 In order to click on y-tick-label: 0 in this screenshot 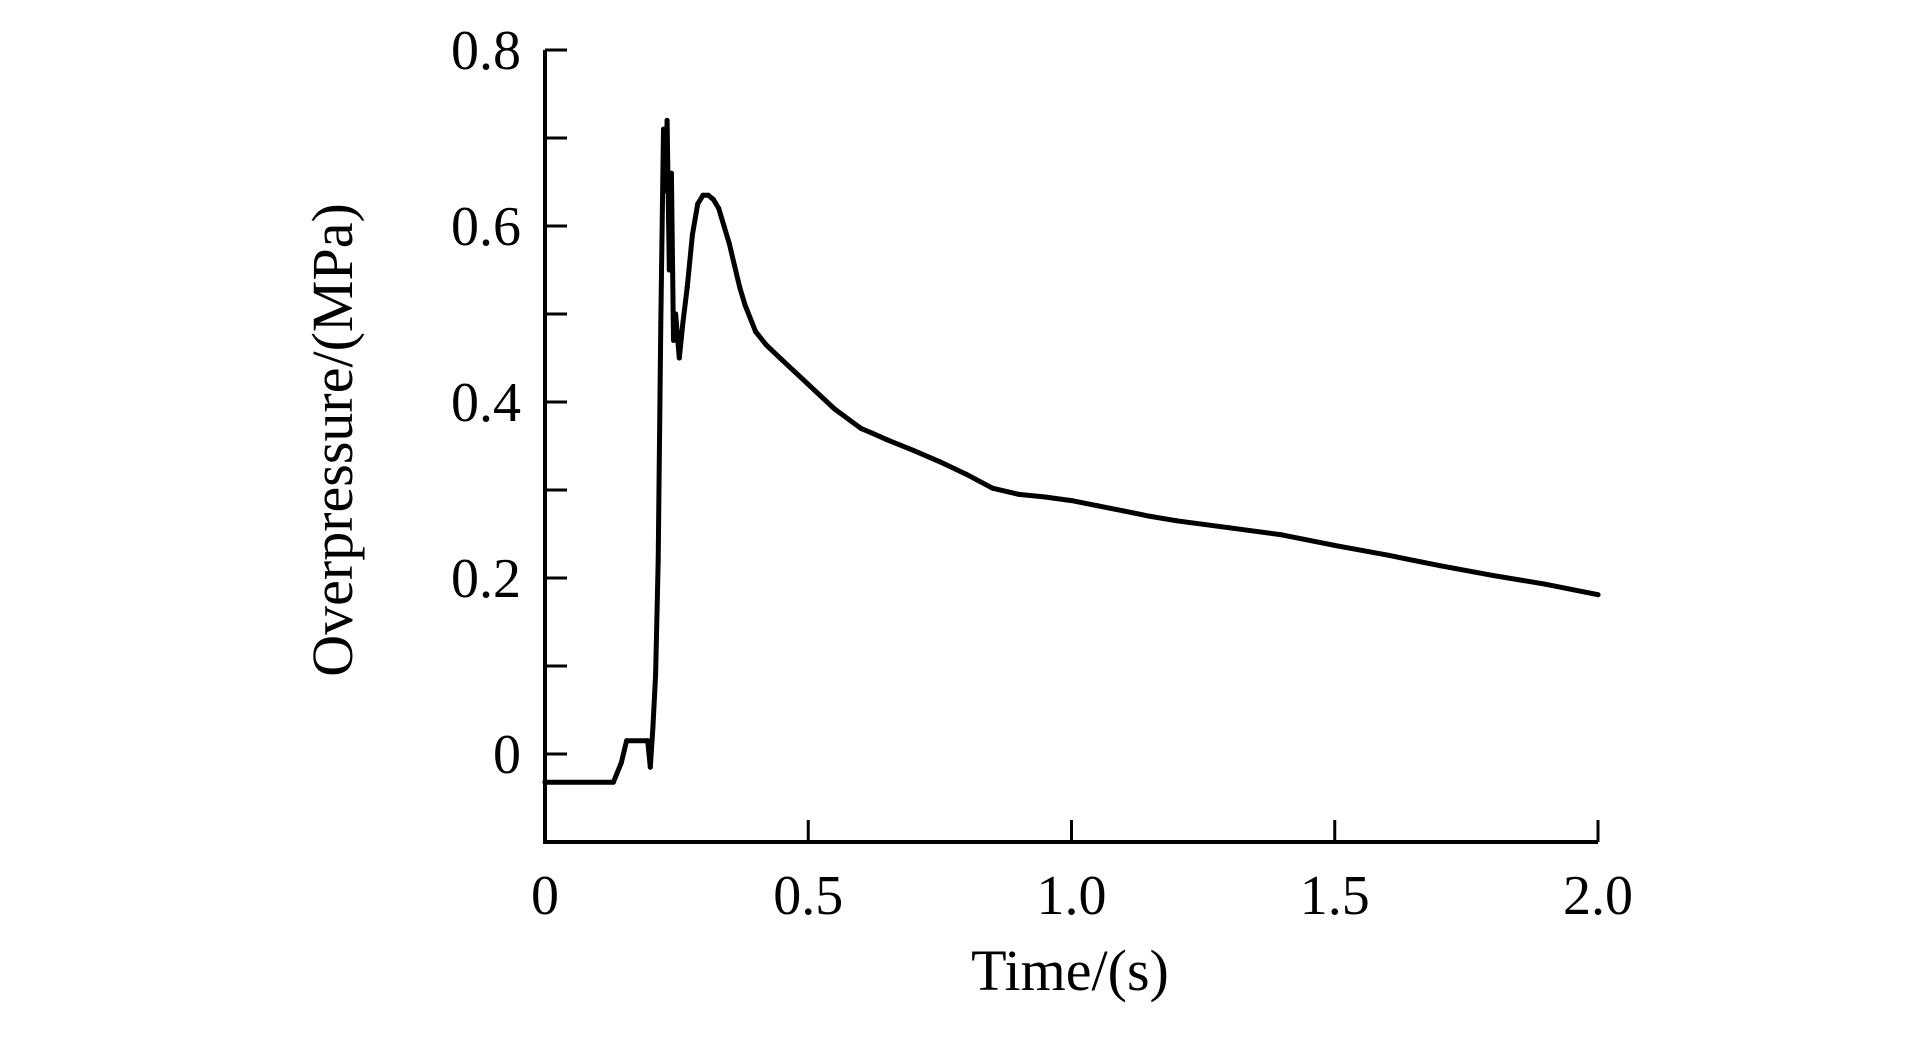, I will do `click(507, 755)`.